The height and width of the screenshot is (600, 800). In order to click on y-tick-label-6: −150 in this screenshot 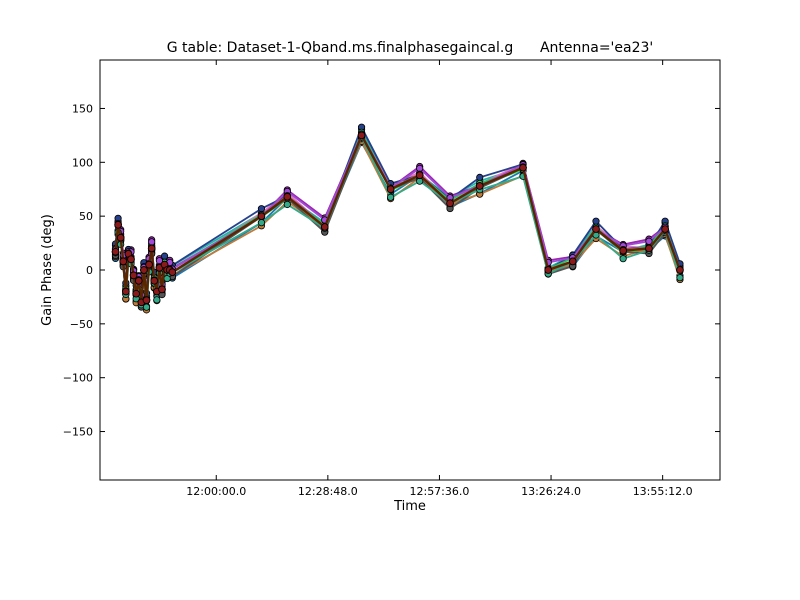, I will do `click(78, 432)`.